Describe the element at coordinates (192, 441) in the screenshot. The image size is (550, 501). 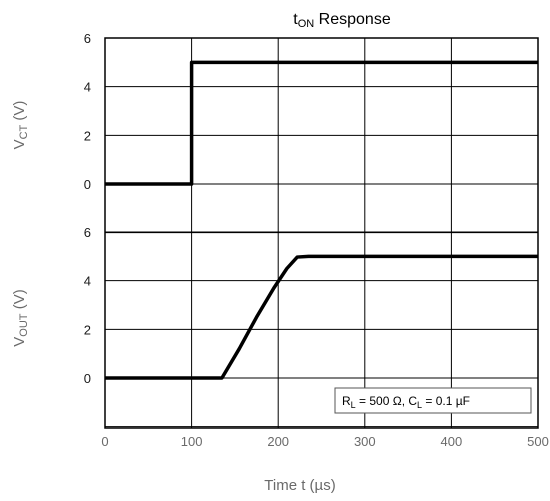
I see `x-tick-label: 100` at that location.